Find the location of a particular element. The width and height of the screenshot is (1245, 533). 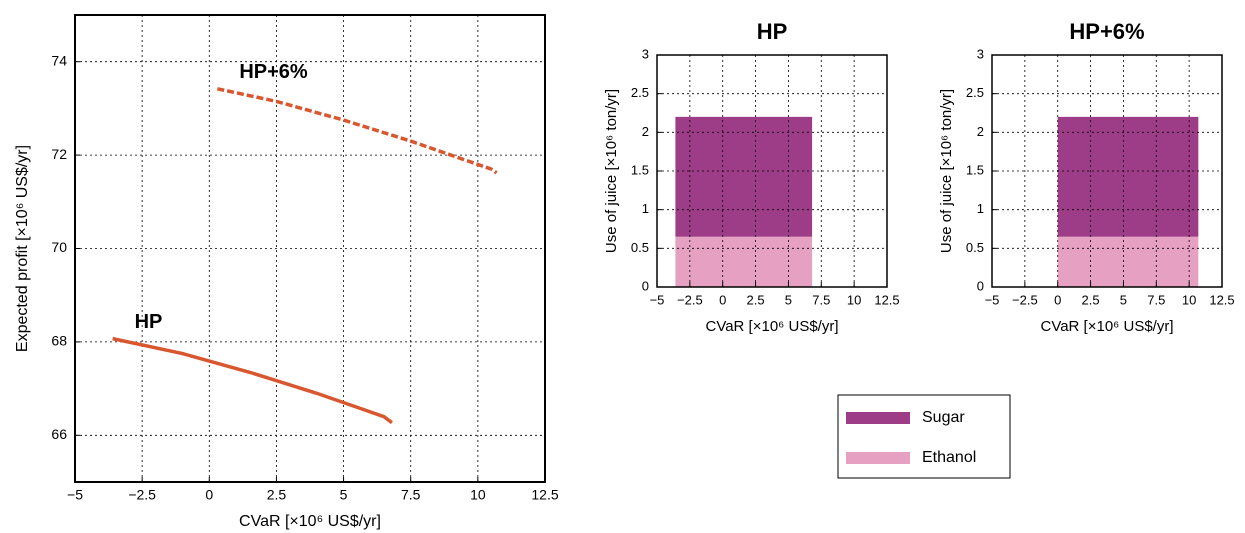

y-axis-label: Expected profit [×10⁶ US$/yr] is located at coordinates (22, 248).